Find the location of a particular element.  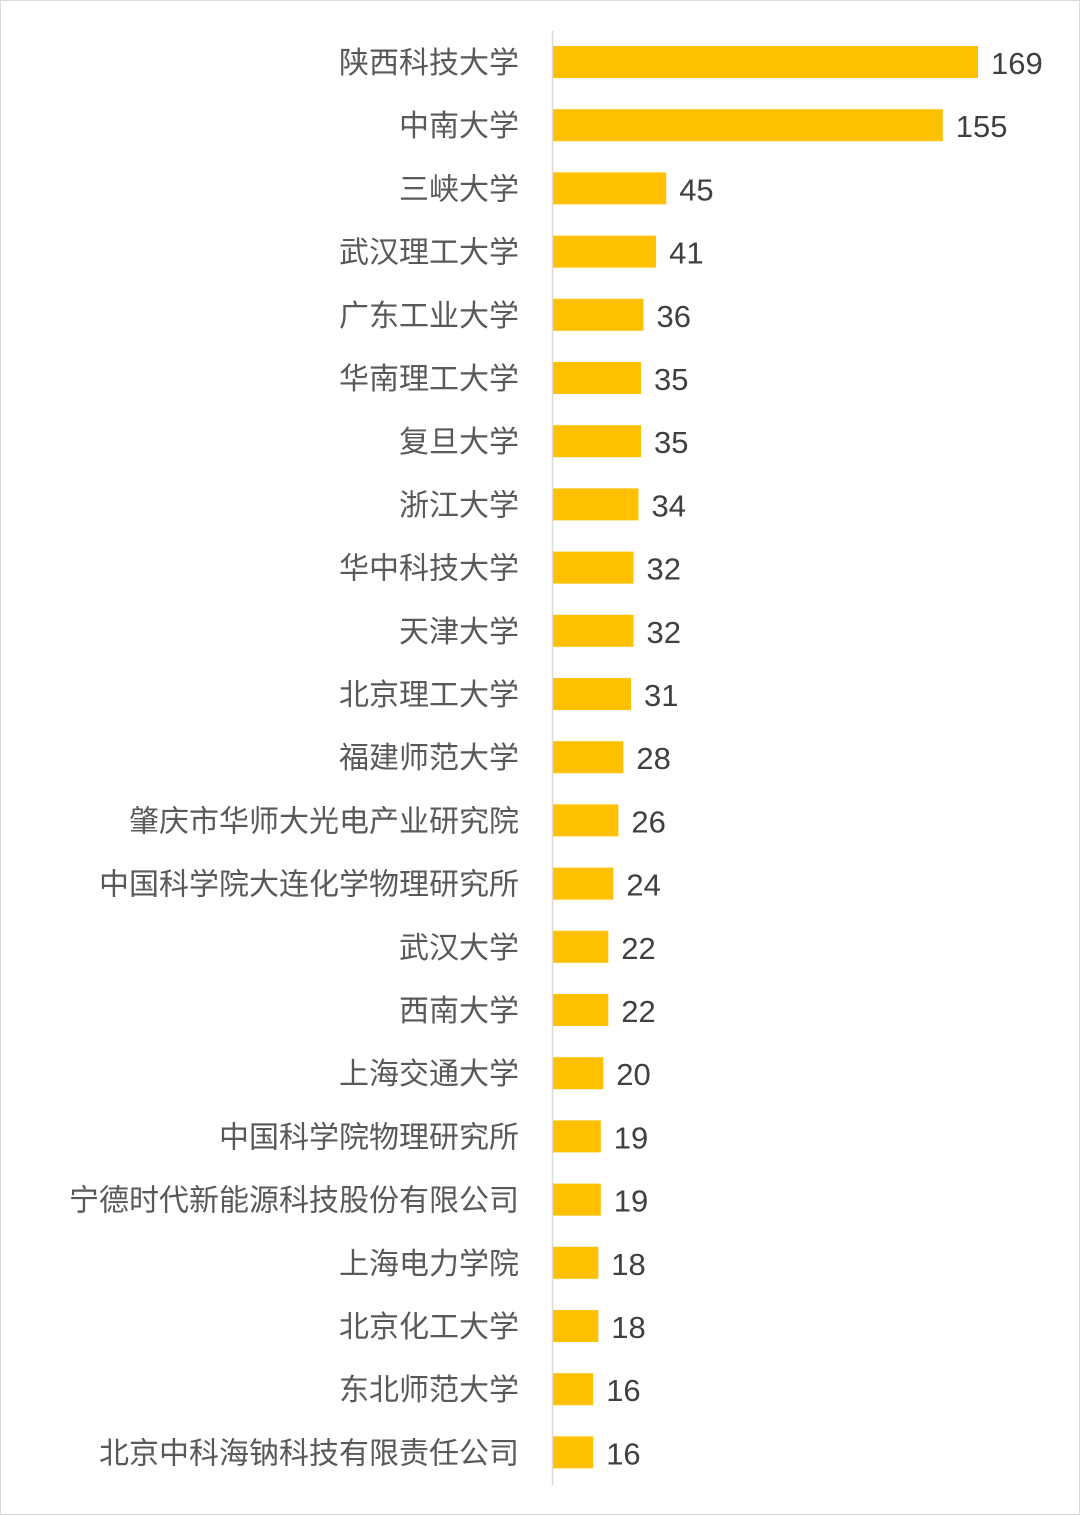

data-label: 169 is located at coordinates (1017, 63).